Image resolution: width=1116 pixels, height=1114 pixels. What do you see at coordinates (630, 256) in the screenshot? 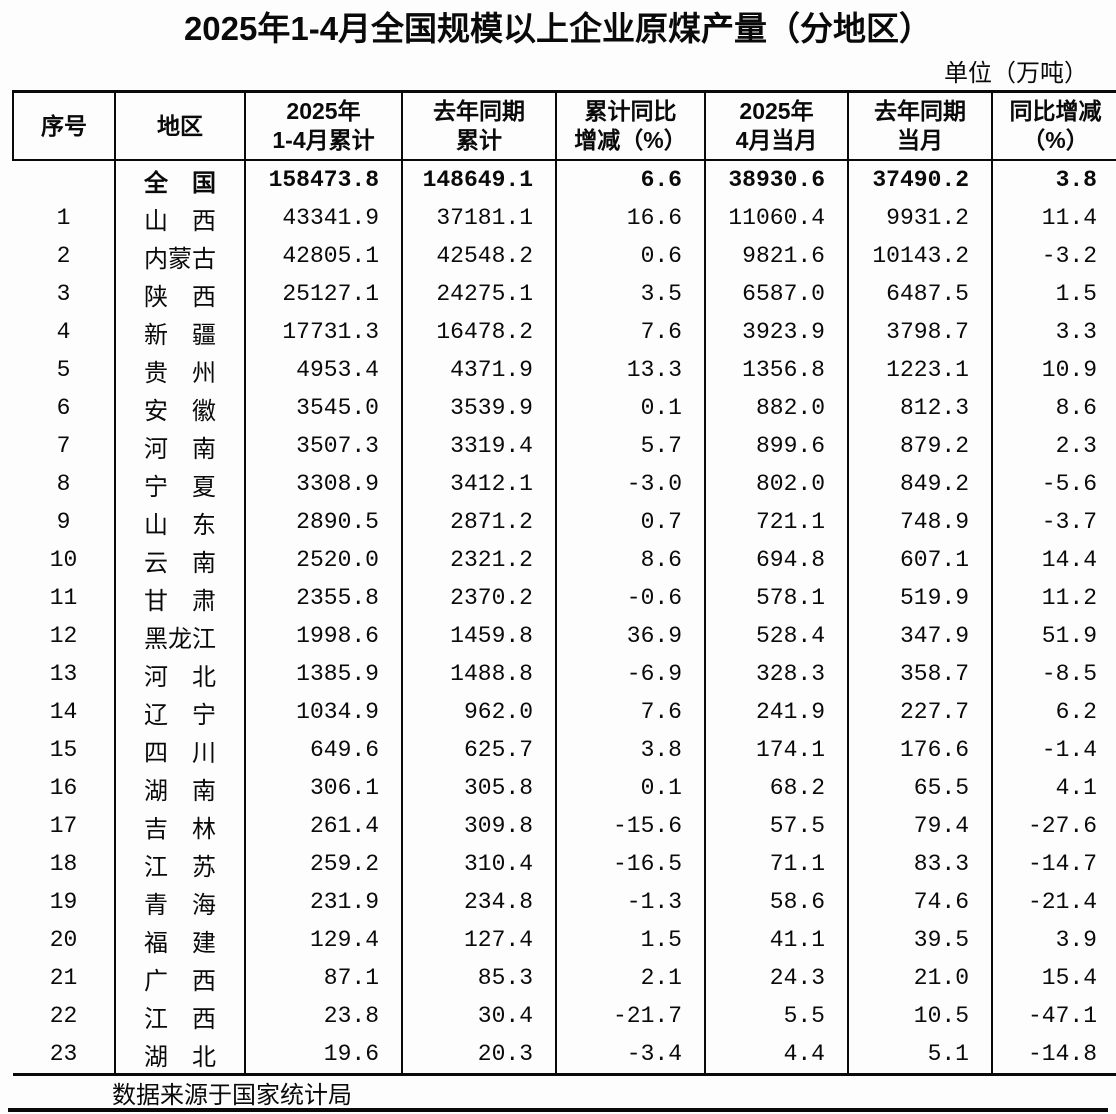
I see `cell-c3: 0.6` at bounding box center [630, 256].